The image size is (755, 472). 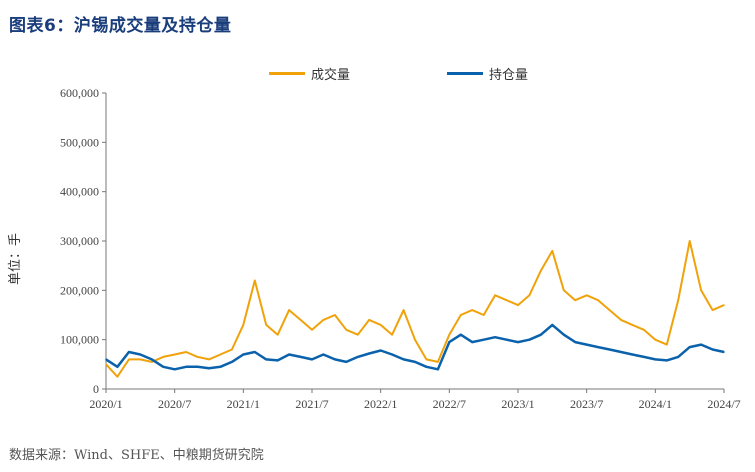 What do you see at coordinates (517, 404) in the screenshot?
I see `x-tick-label: 2023/1` at bounding box center [517, 404].